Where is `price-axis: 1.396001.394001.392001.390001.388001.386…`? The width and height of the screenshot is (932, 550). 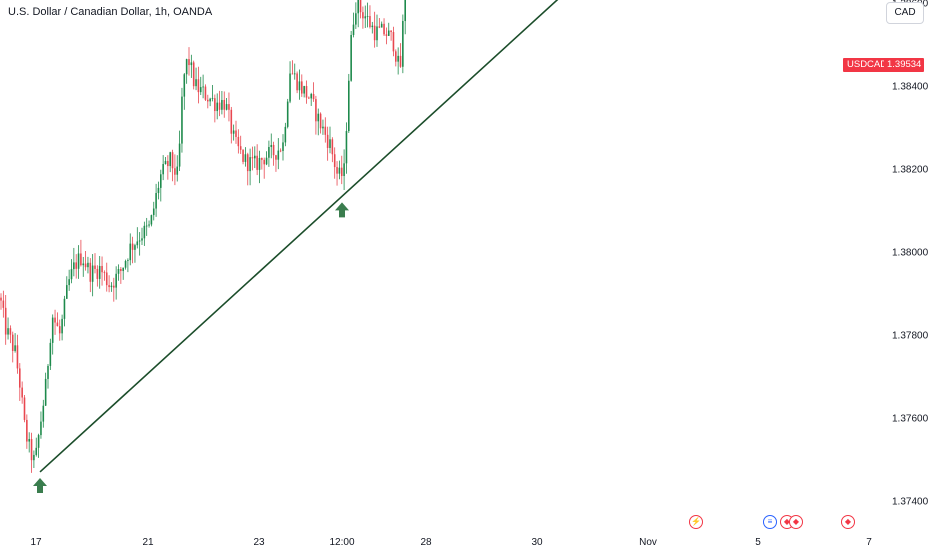
price-axis: 1.396001.394001.392001.390001.388001.386… is located at coordinates (910, 254).